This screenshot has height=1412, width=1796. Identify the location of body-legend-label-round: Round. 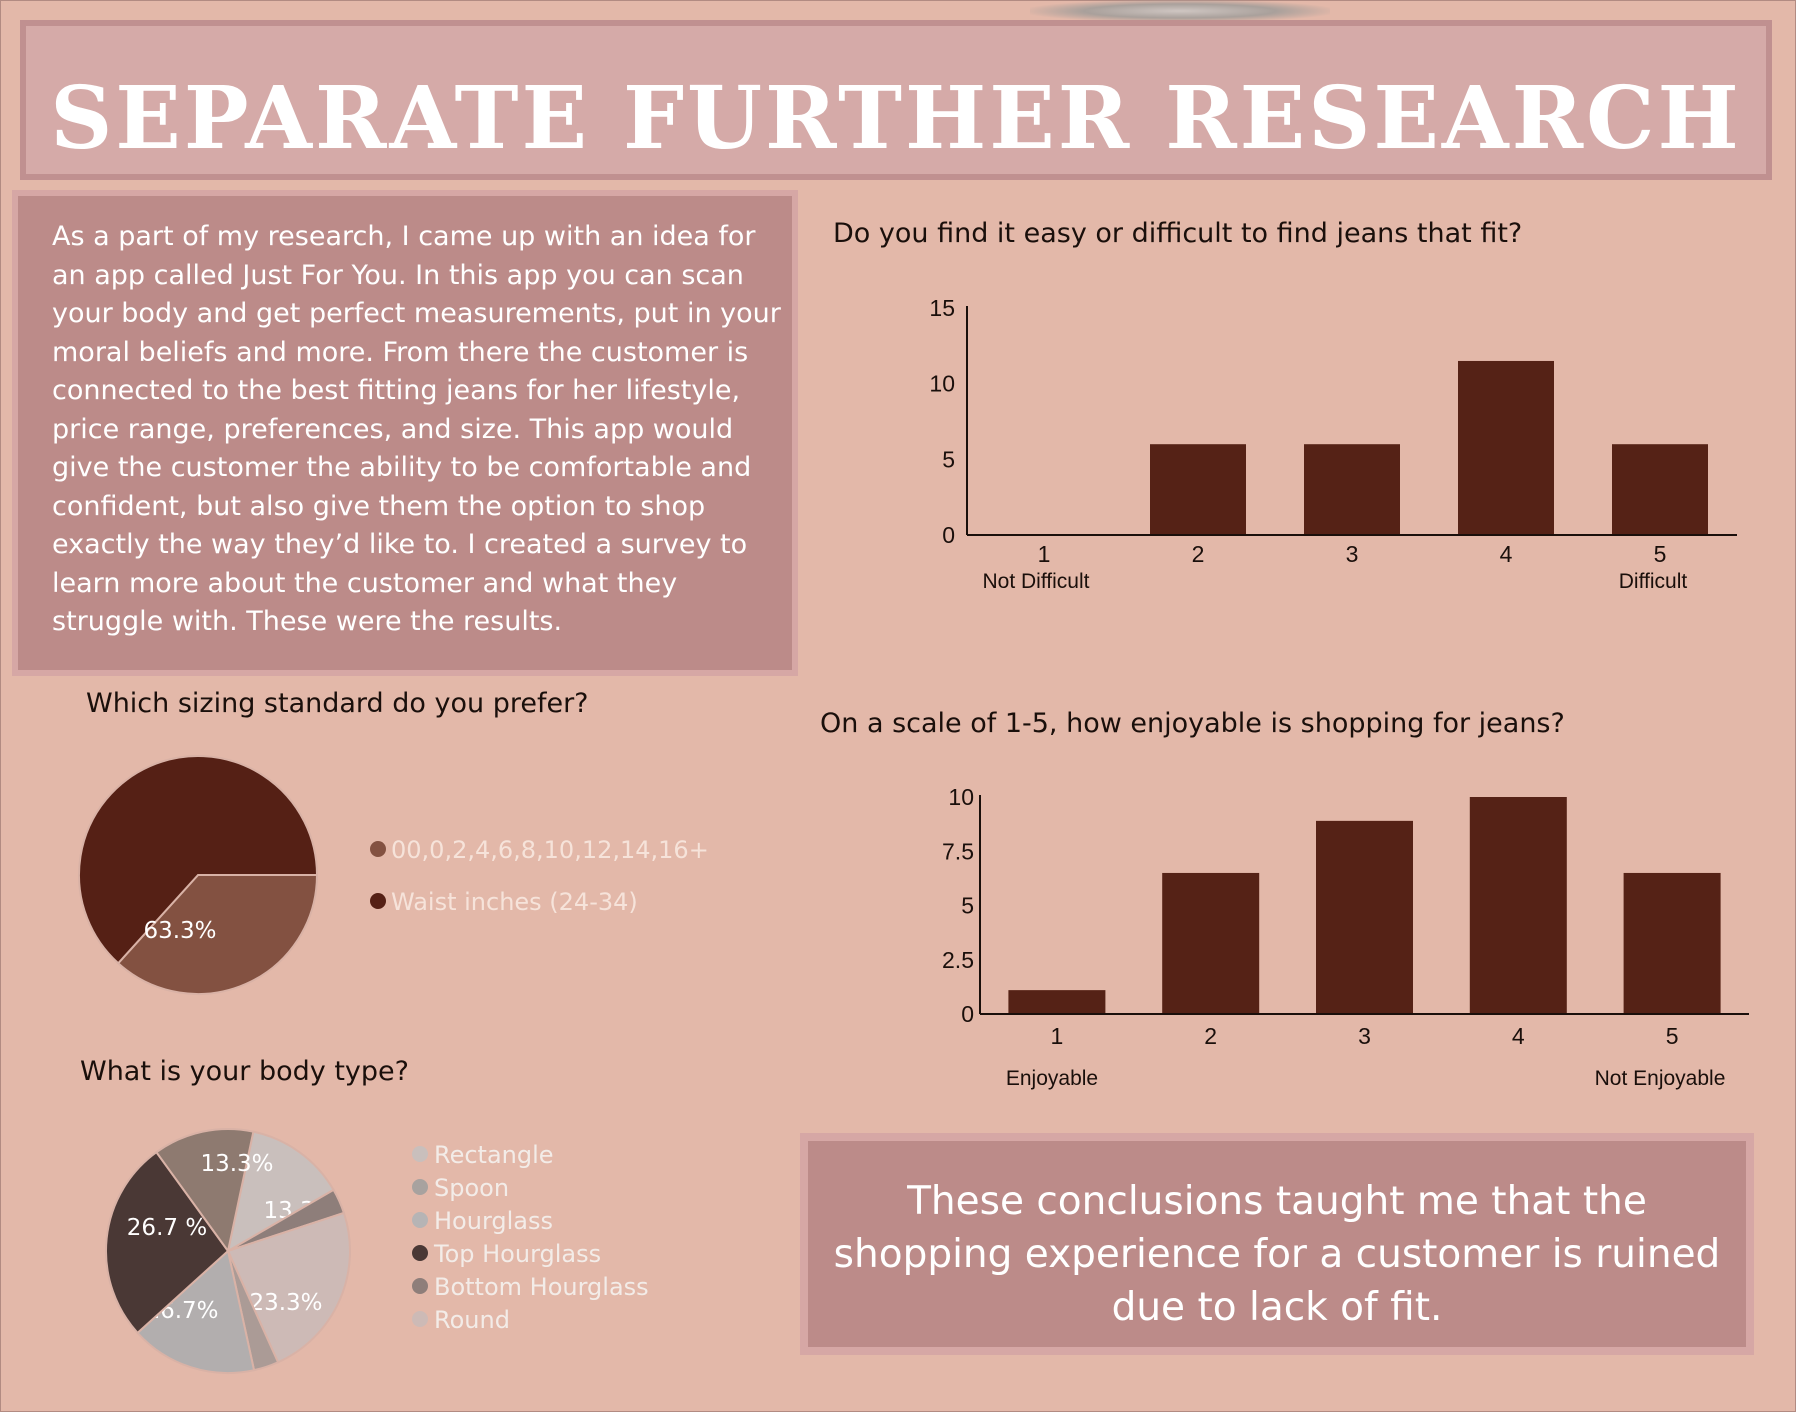
(472, 1320).